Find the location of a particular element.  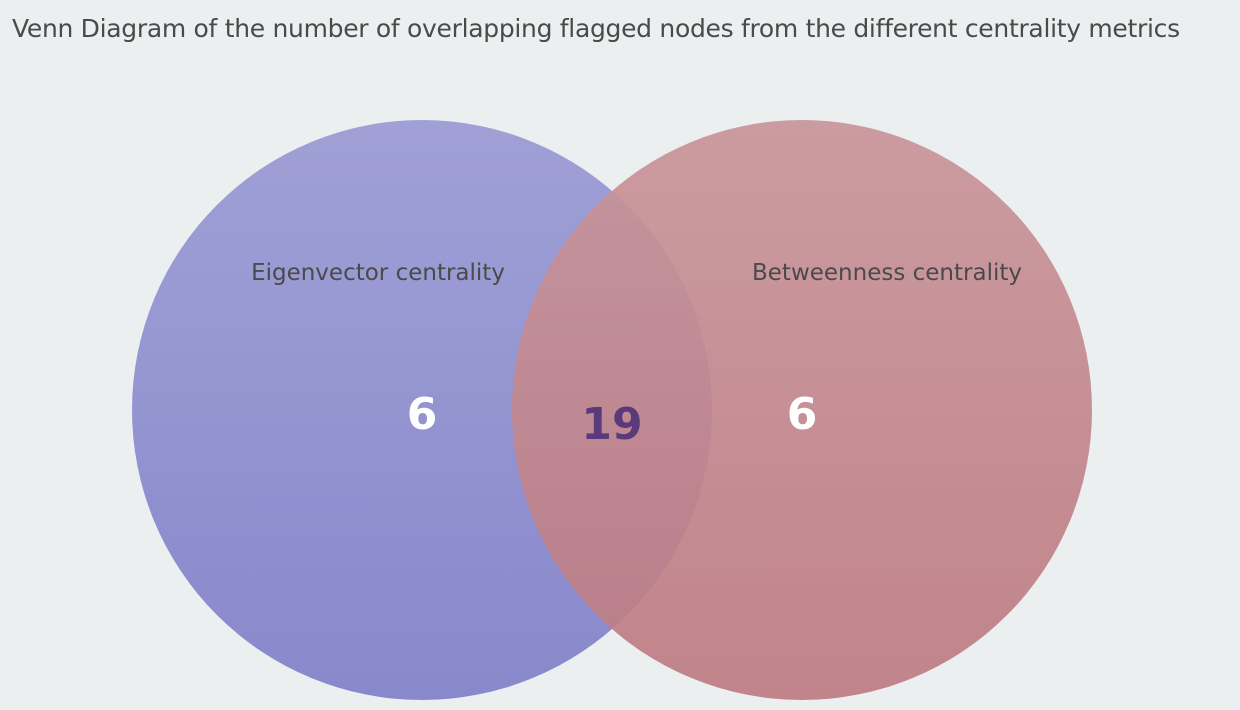

count-eigenvector-only: 6 is located at coordinates (422, 414).